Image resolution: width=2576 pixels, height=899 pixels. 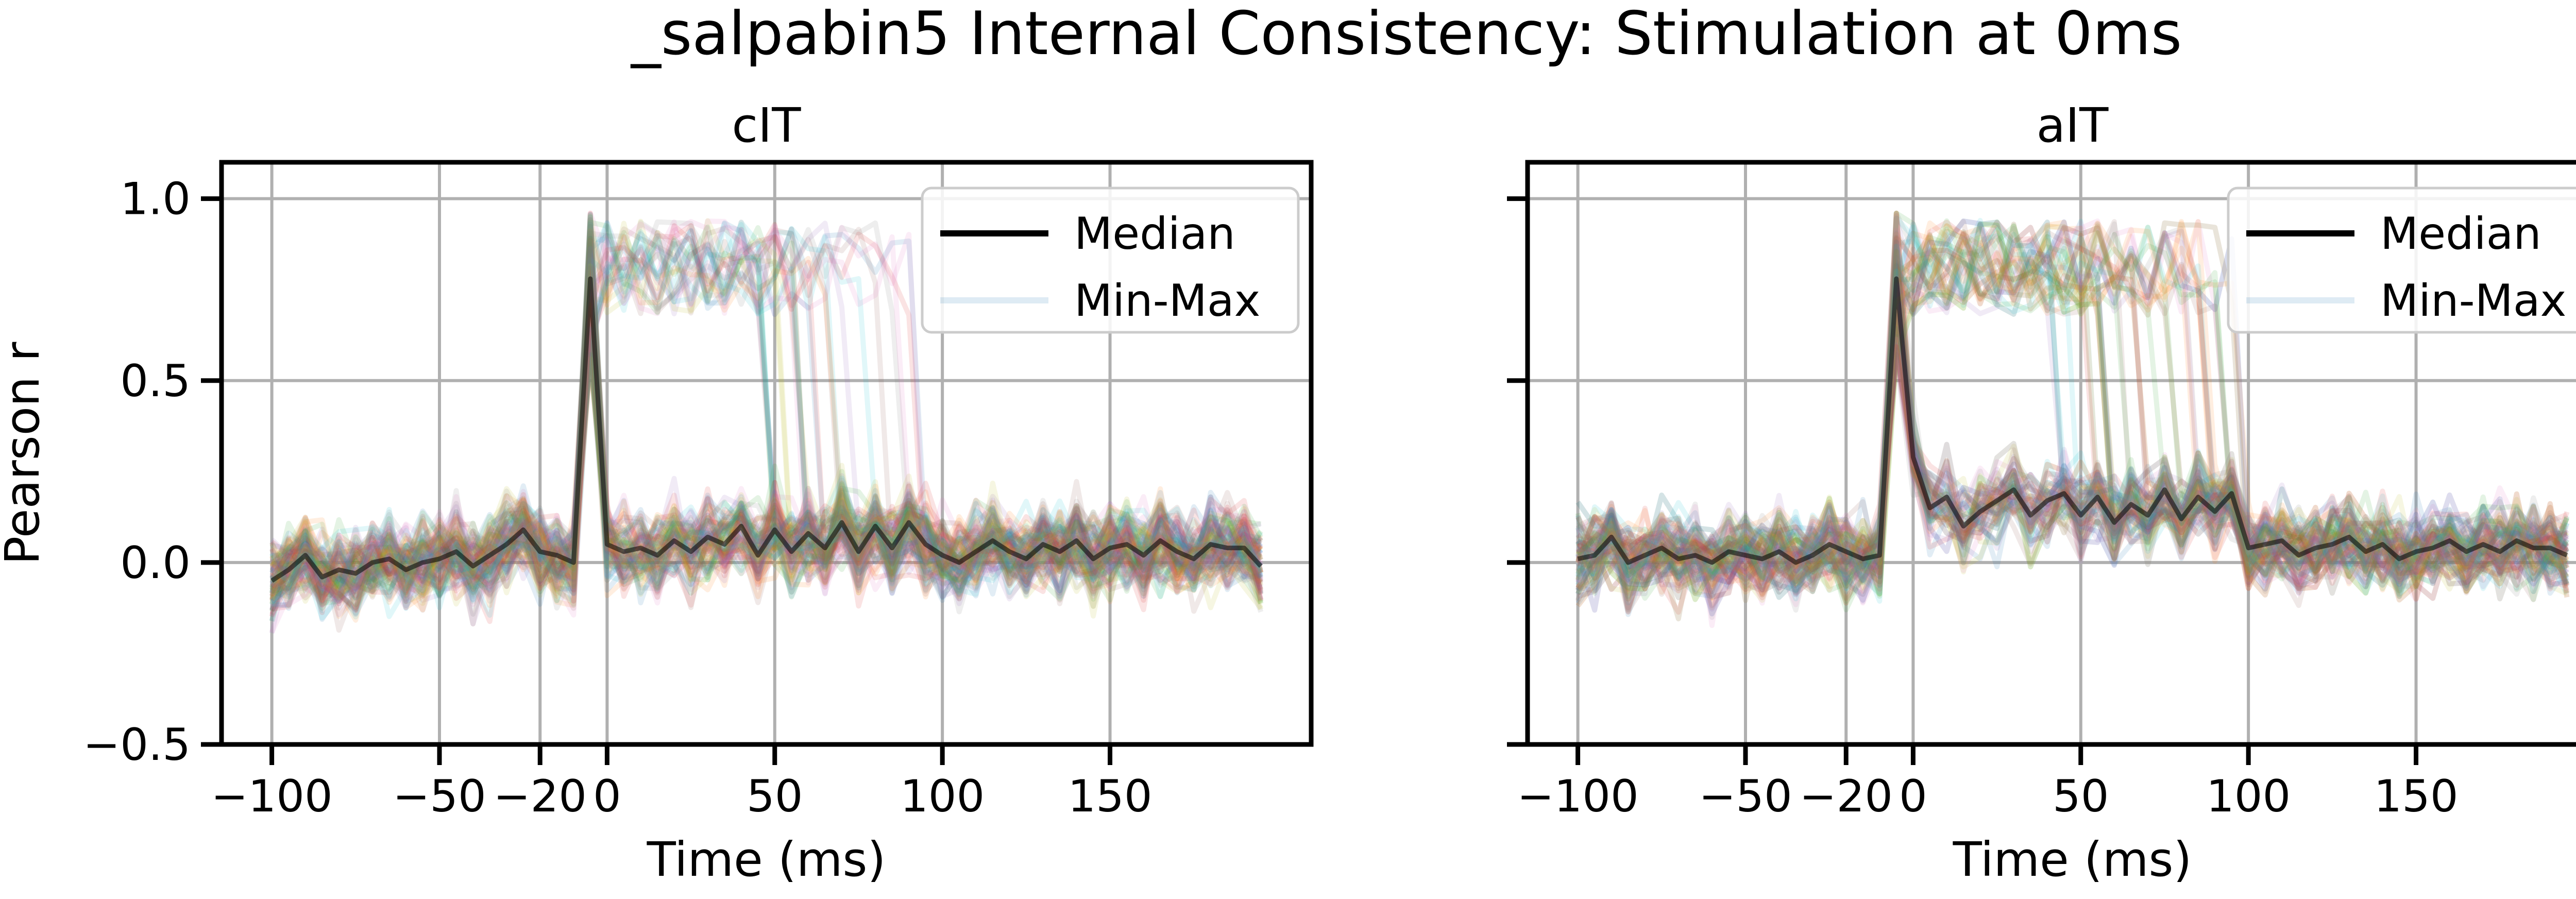 I want to click on x-axis-label: Time (ms), so click(x=2072, y=859).